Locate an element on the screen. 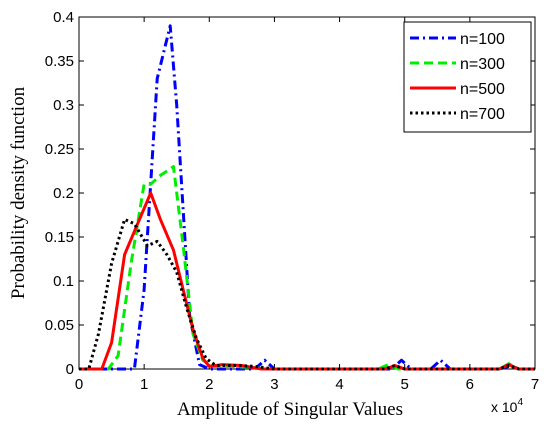 The image size is (550, 445). legend-label: n=500 is located at coordinates (482, 89).